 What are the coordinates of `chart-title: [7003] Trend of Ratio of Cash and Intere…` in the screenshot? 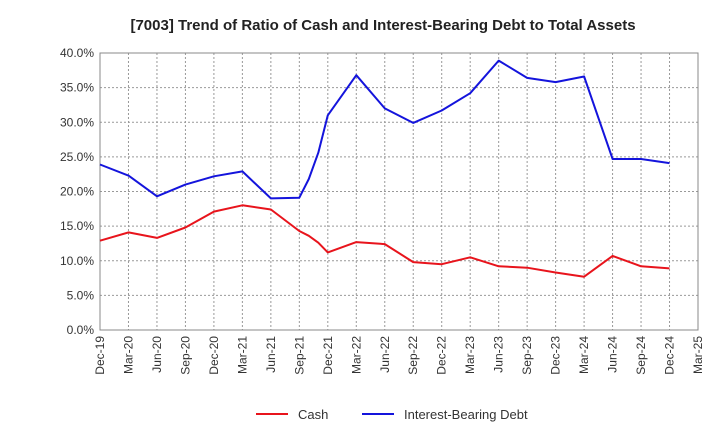 It's located at (382, 25).